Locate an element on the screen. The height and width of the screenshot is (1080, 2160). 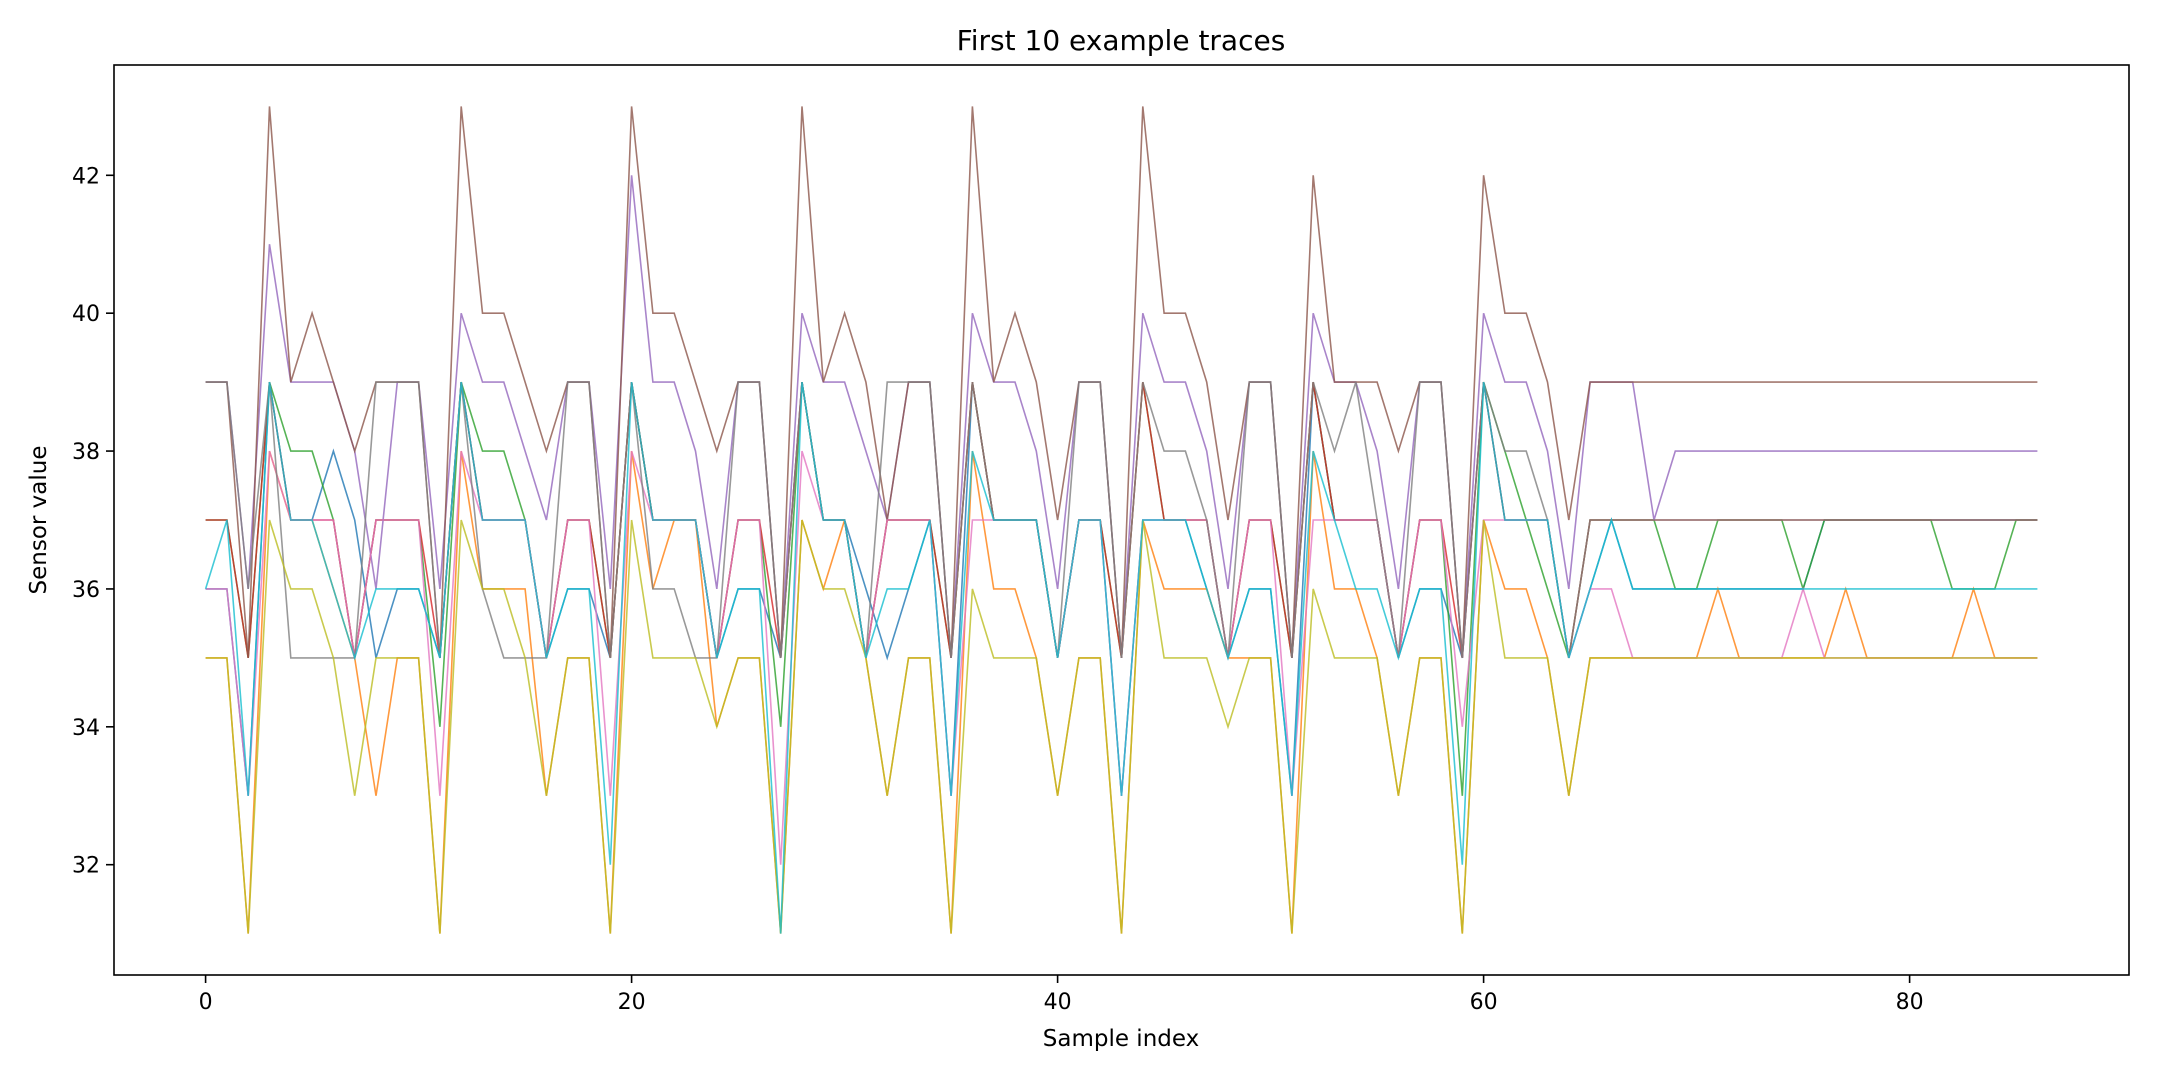
x-tick-label: 0 is located at coordinates (206, 1002).